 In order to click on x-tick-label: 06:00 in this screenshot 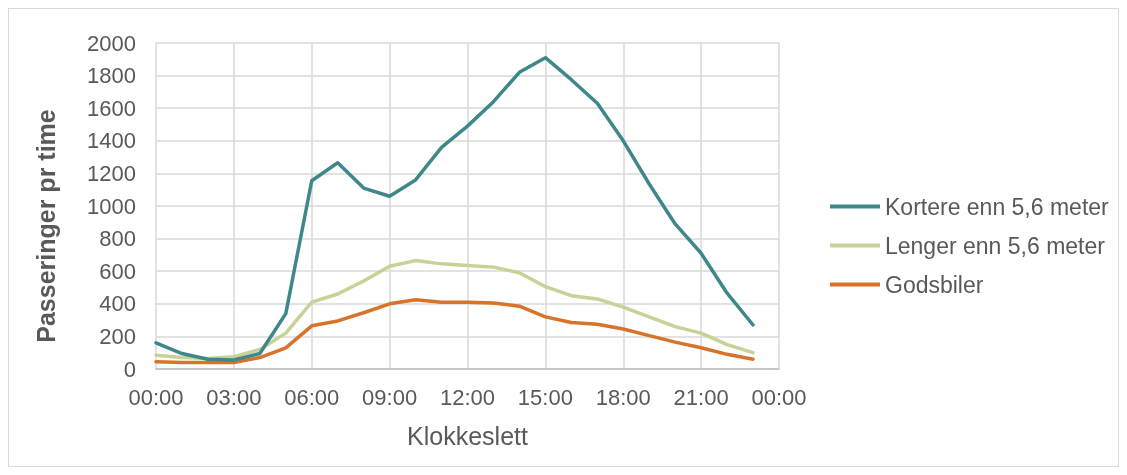, I will do `click(312, 397)`.